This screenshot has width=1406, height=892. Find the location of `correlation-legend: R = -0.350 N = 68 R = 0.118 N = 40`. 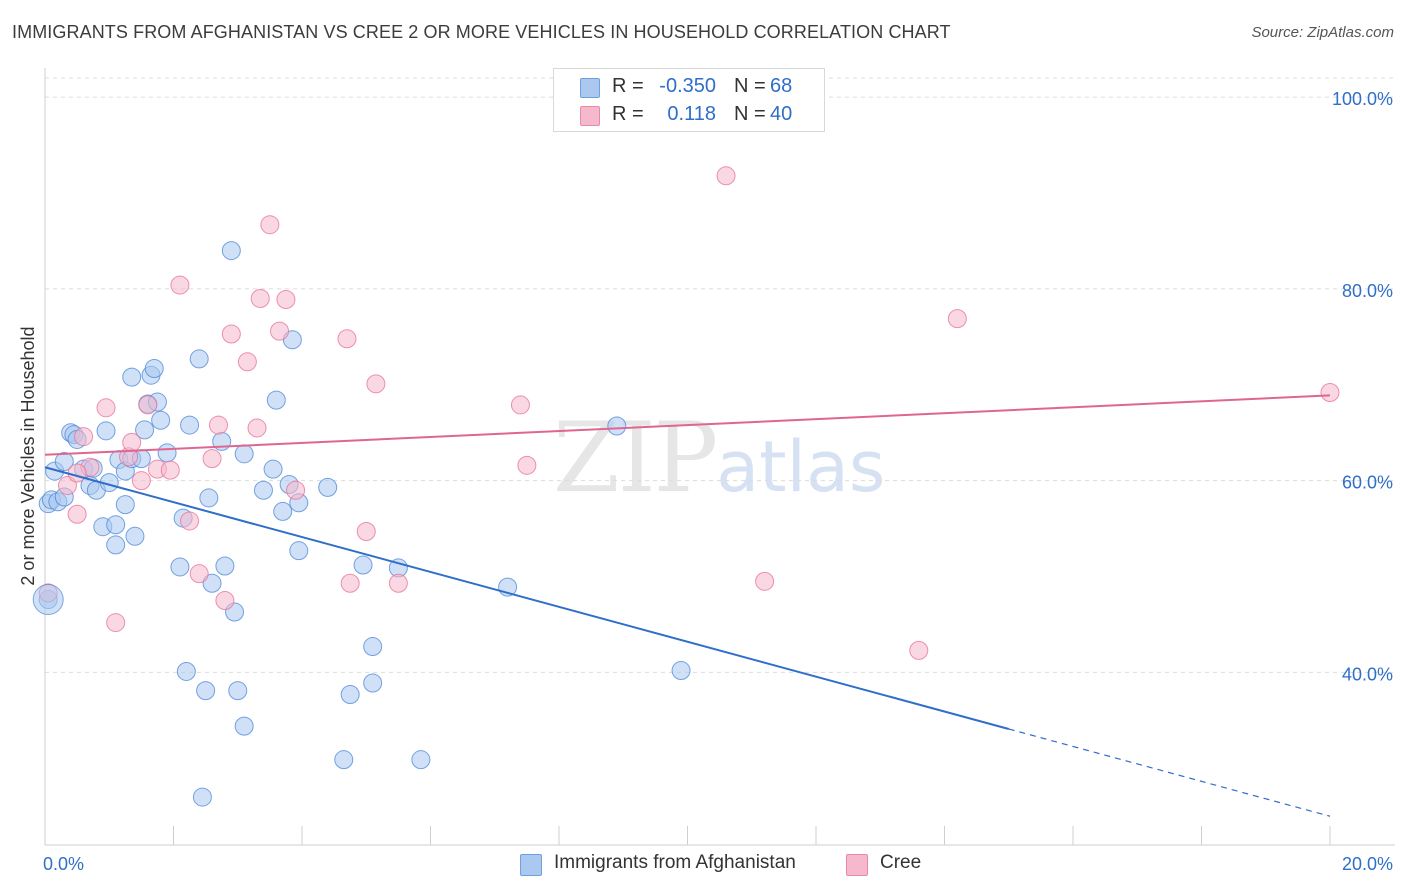

correlation-legend: R = -0.350 N = 68 R = 0.118 N = 40 is located at coordinates (689, 100).